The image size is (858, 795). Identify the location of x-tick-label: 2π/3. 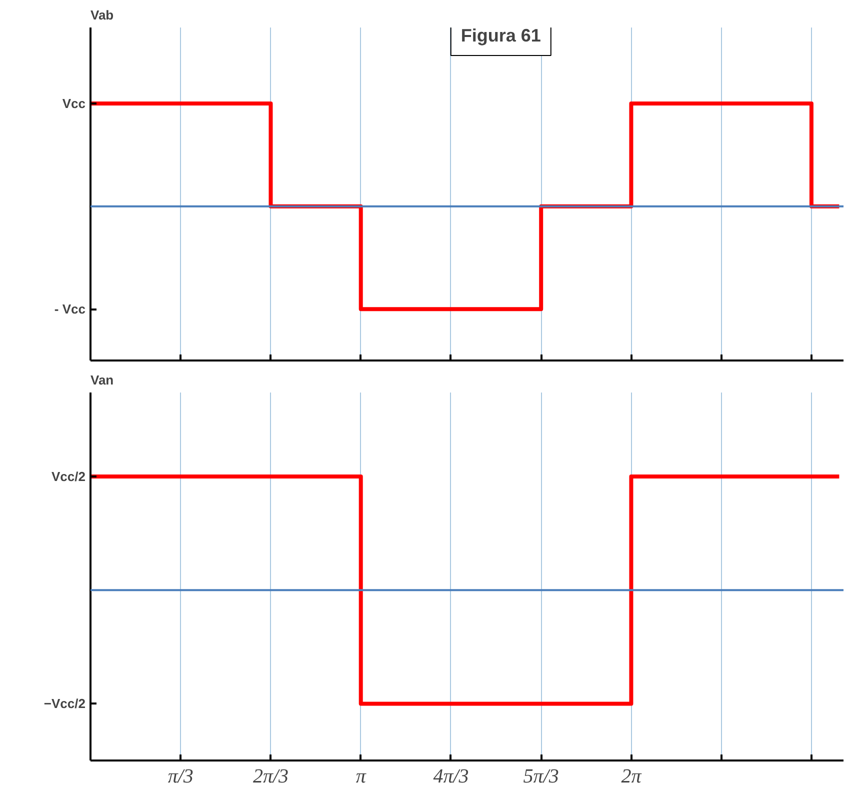
(270, 777).